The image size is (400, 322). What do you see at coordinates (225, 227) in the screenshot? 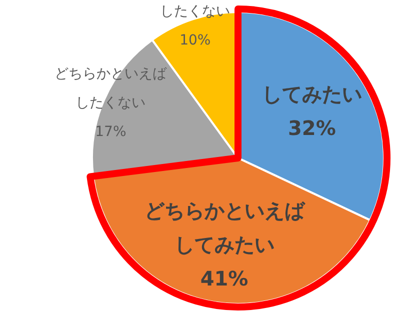
I see `slice-label: どちらかといえばしてみたい` at bounding box center [225, 227].